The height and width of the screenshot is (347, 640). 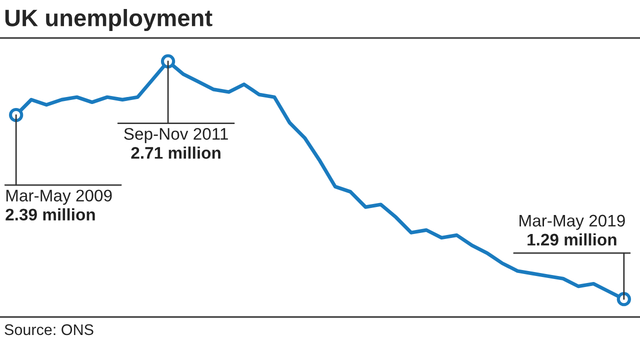 What do you see at coordinates (49, 330) in the screenshot?
I see `source-note: Source: ONS` at bounding box center [49, 330].